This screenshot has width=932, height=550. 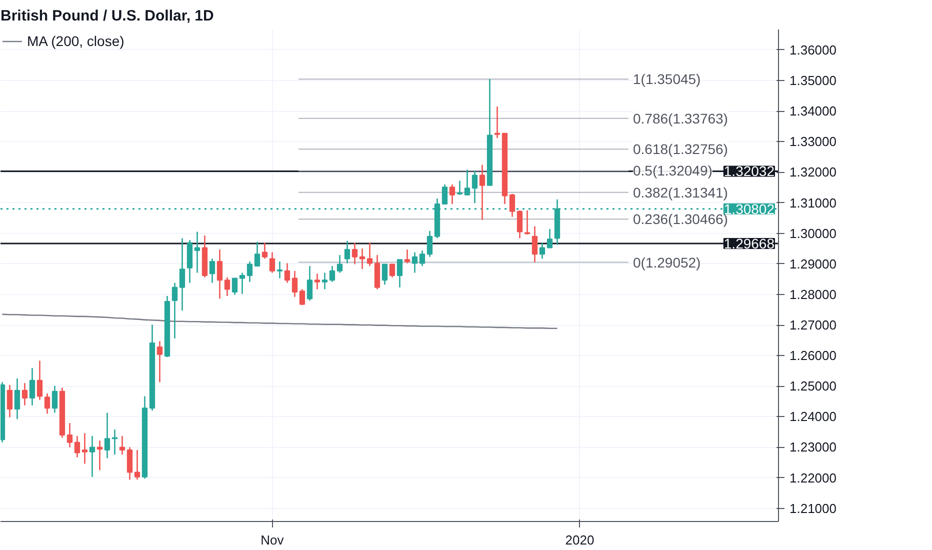 What do you see at coordinates (813, 80) in the screenshot?
I see `y-tick-label: 1.35000` at bounding box center [813, 80].